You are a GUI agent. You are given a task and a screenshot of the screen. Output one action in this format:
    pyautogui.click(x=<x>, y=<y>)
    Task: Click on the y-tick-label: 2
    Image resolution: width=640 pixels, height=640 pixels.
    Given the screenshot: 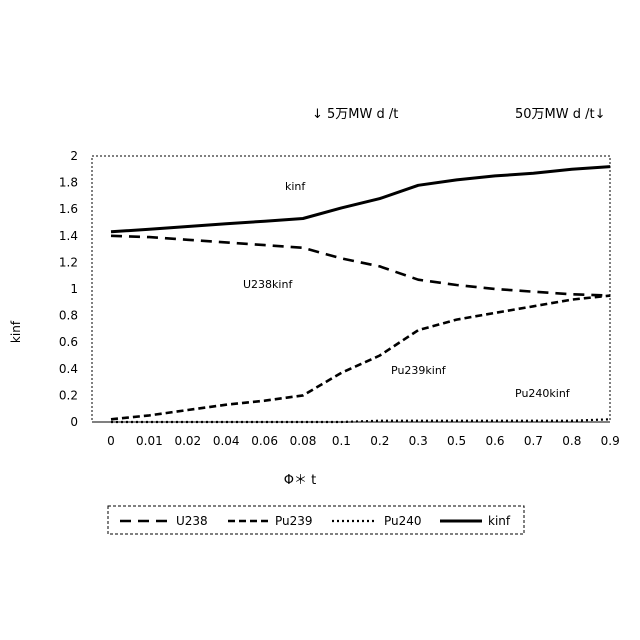 What is the action you would take?
    pyautogui.click(x=74, y=156)
    